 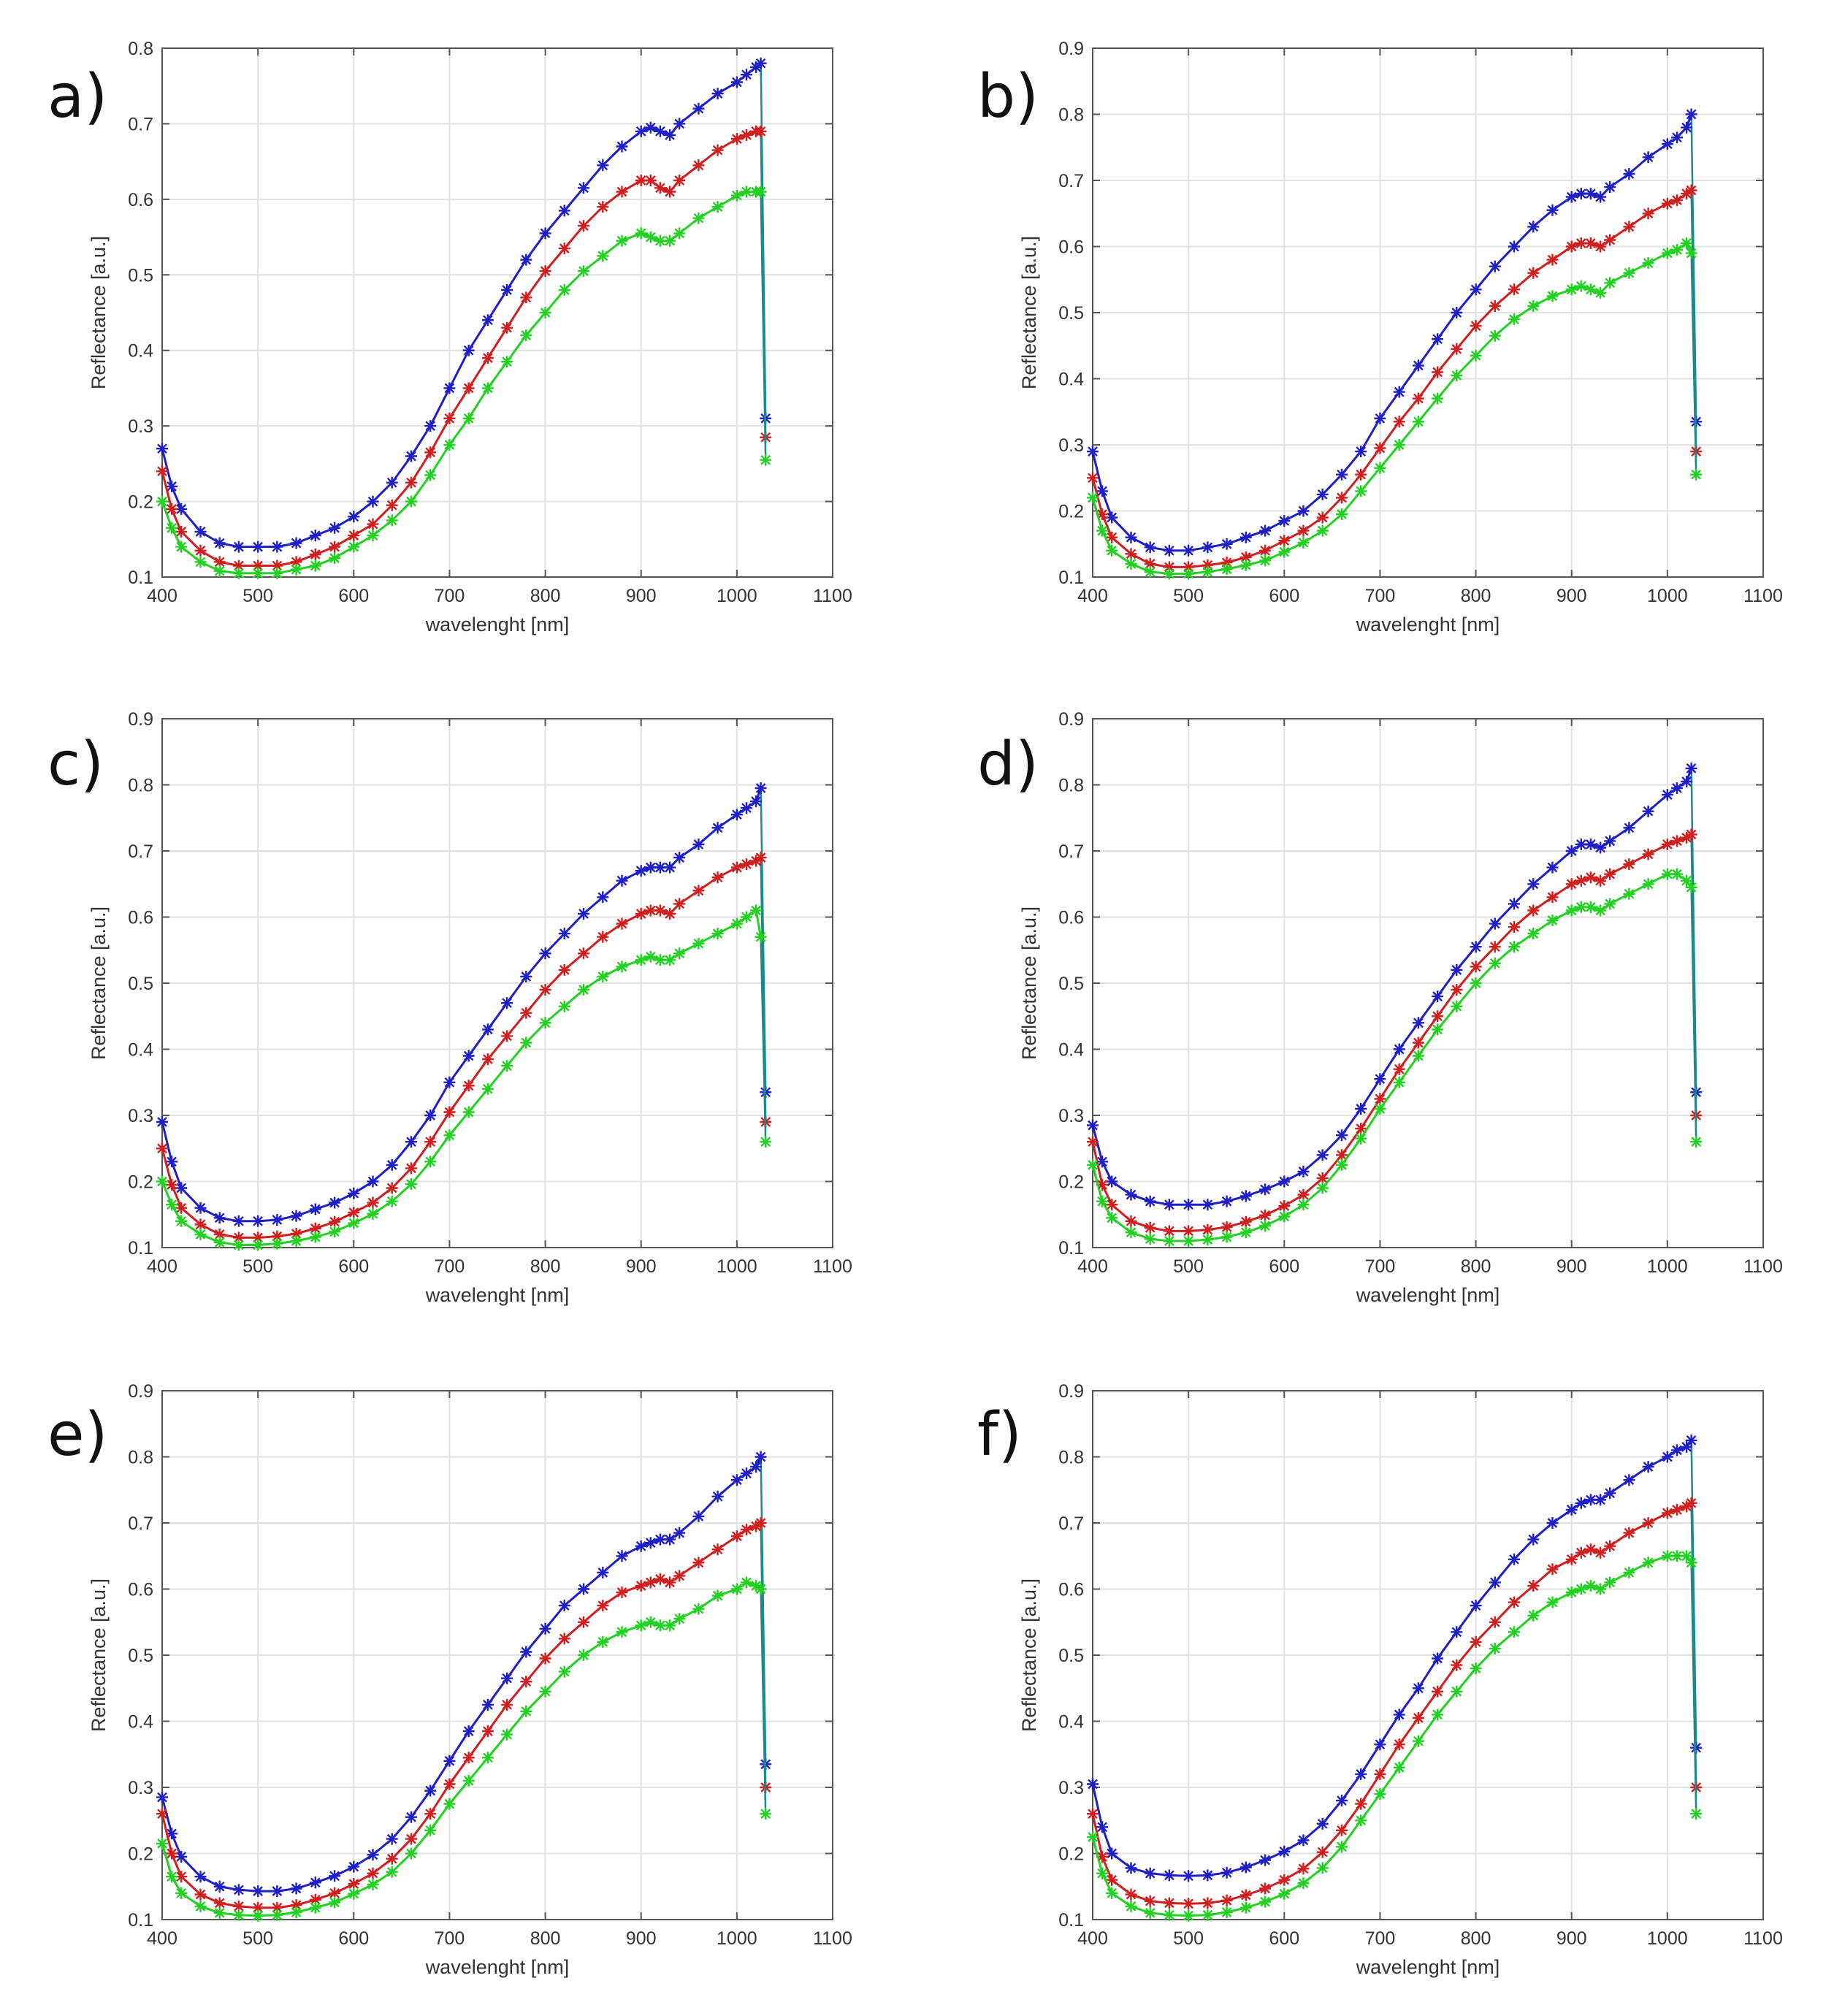 What do you see at coordinates (162, 1266) in the screenshot?
I see `x-tick-label: 400` at bounding box center [162, 1266].